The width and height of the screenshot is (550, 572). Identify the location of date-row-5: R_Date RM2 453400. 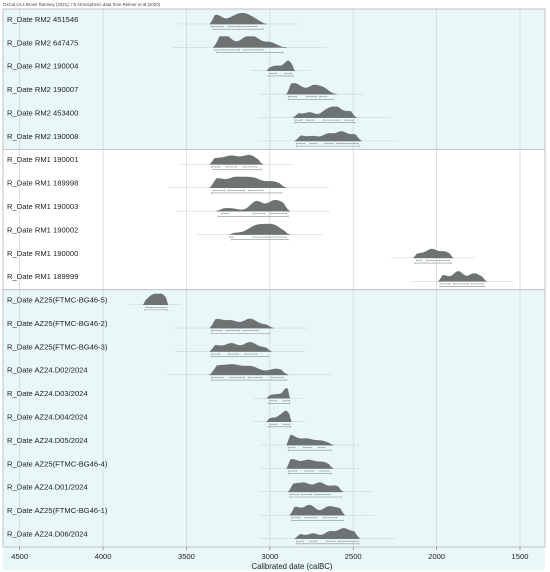
(199, 115).